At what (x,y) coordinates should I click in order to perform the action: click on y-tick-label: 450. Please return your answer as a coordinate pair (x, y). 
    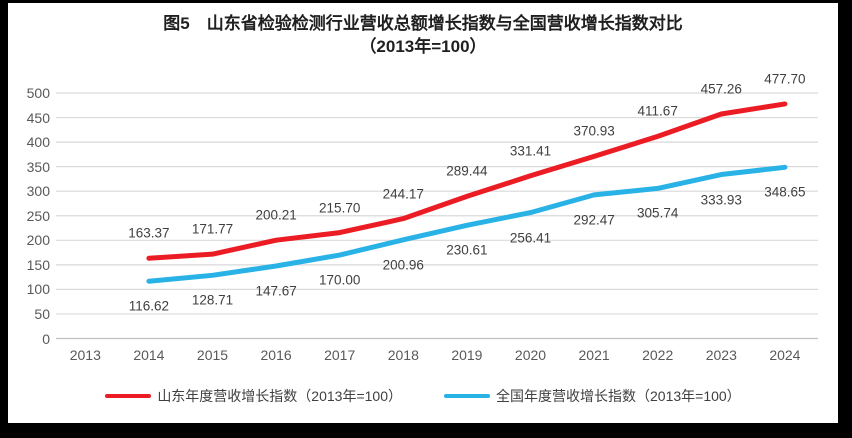
    Looking at the image, I should click on (38, 117).